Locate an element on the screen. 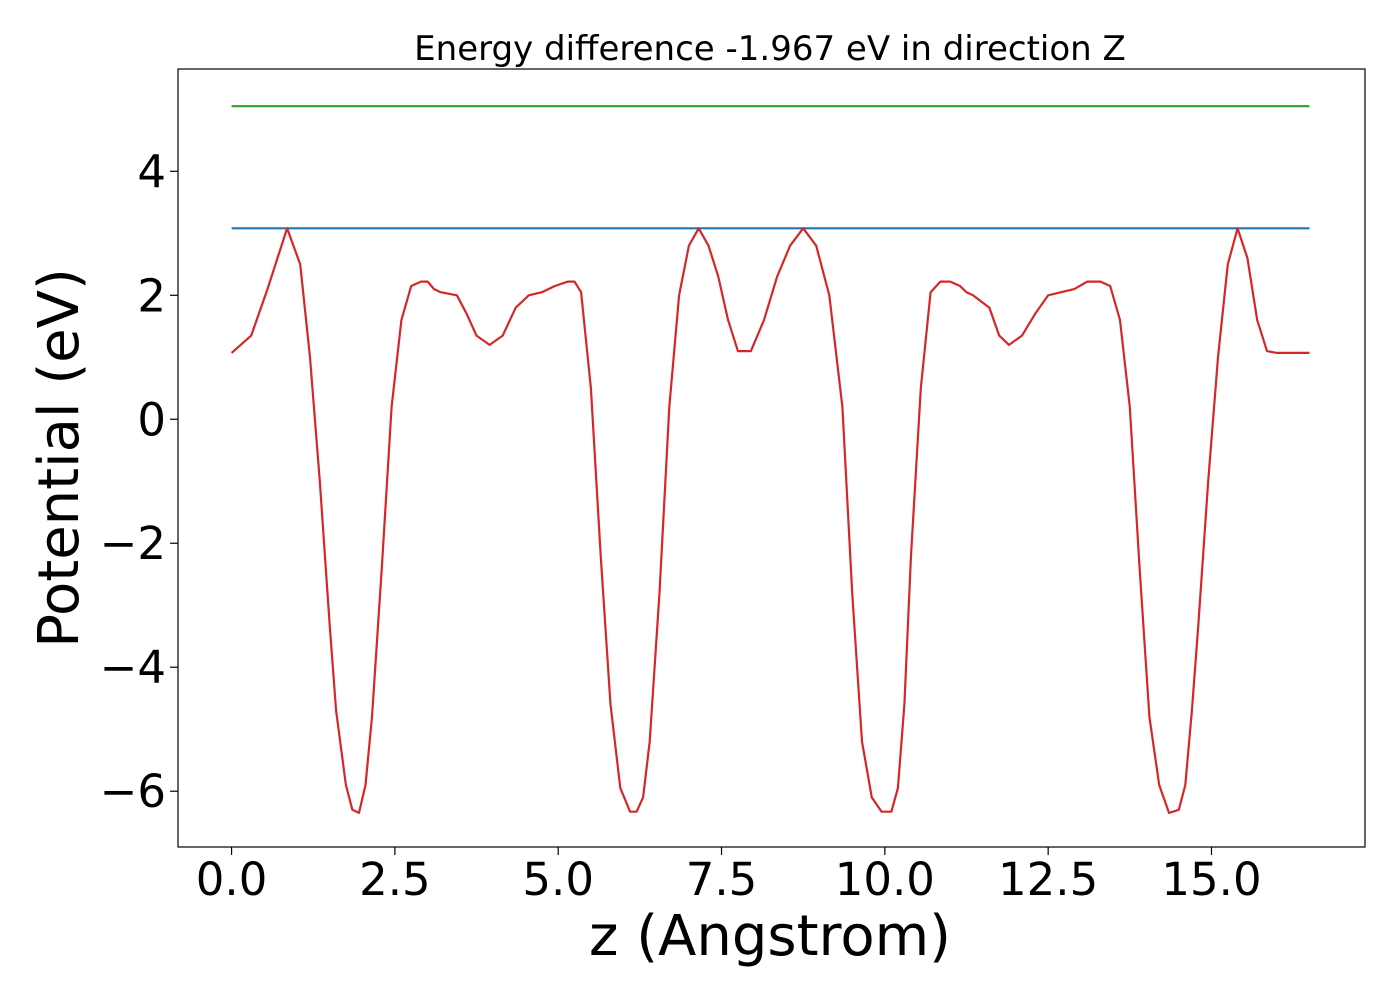  y-tick-label: −6 is located at coordinates (133, 791).